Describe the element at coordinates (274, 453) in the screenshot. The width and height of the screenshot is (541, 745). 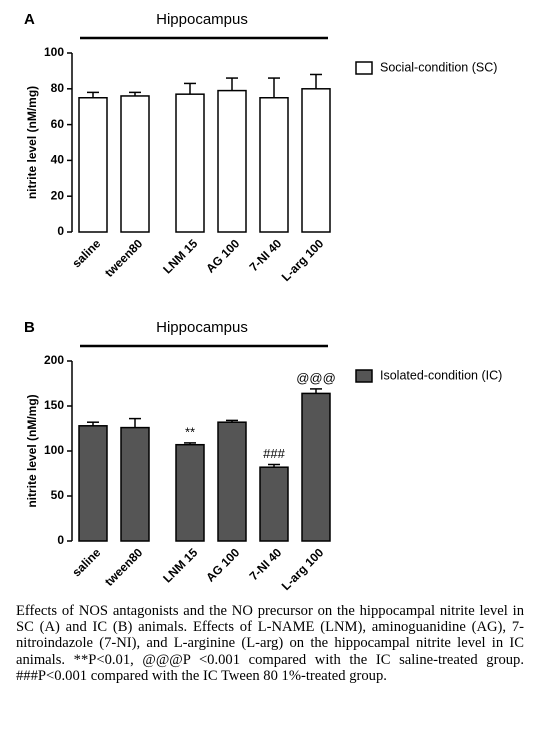
I see `annotation: ###` at that location.